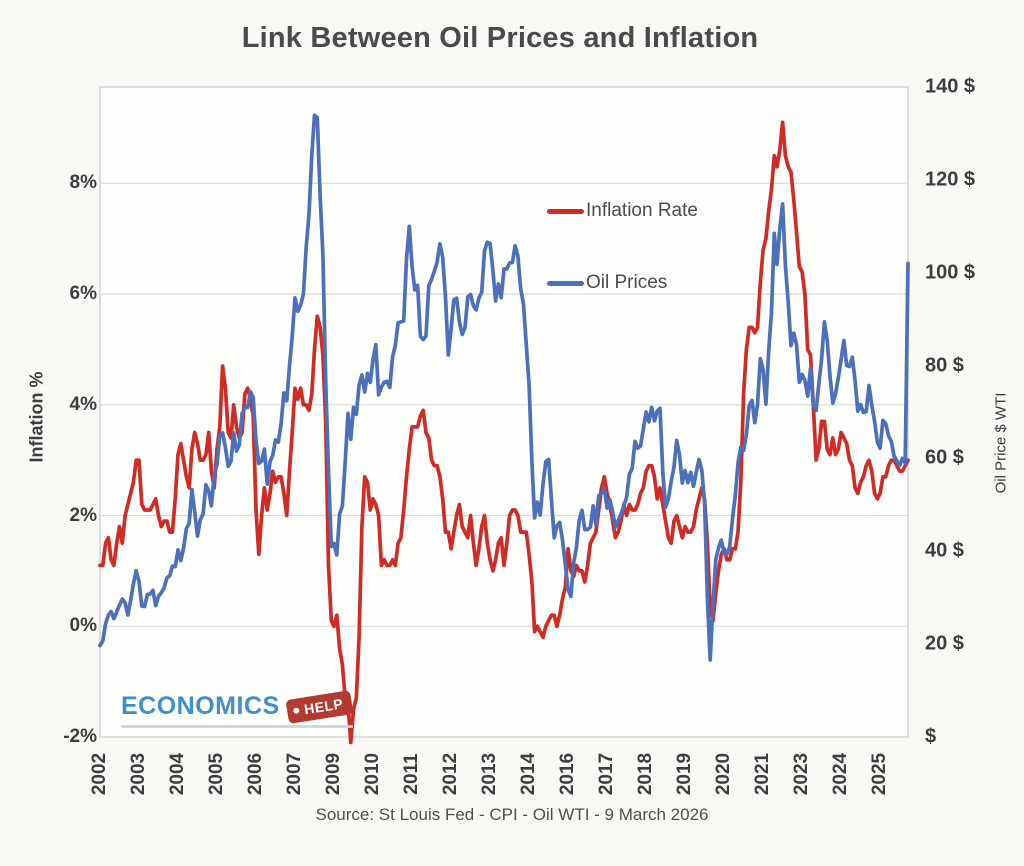 Image resolution: width=1024 pixels, height=866 pixels. I want to click on right-axis-title: Oil Price $ WTI, so click(1001, 443).